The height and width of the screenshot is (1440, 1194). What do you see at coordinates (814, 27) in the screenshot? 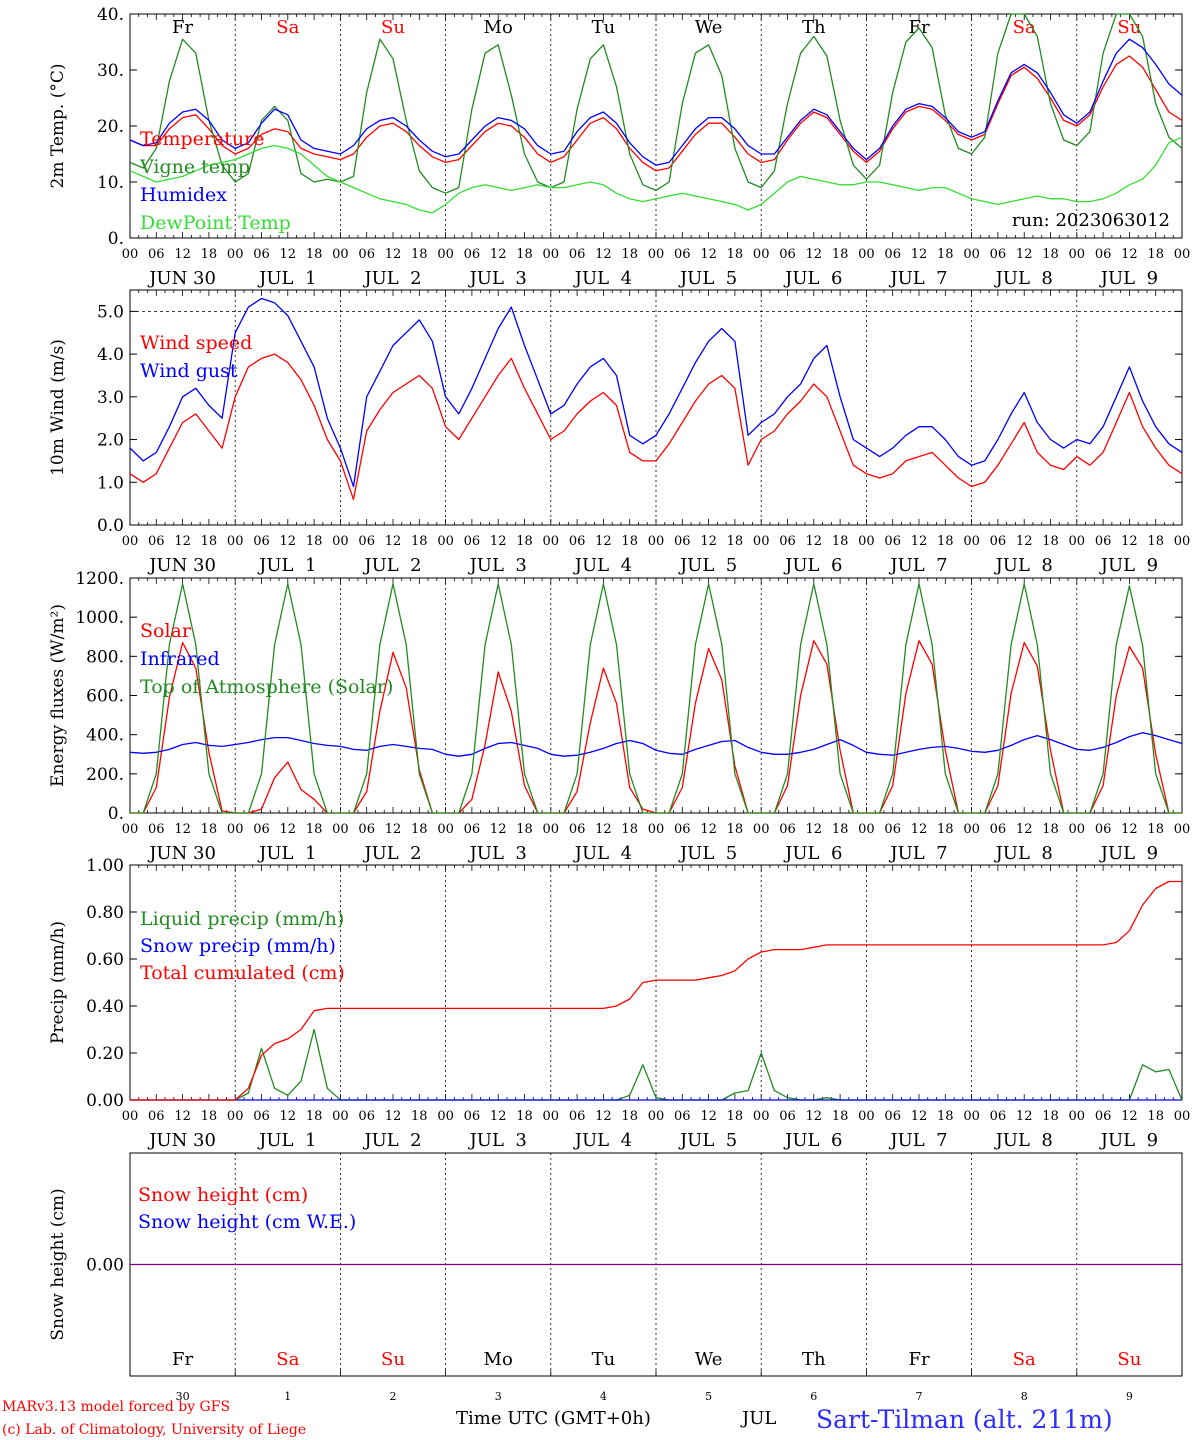
I see `weekday-label: Th` at bounding box center [814, 27].